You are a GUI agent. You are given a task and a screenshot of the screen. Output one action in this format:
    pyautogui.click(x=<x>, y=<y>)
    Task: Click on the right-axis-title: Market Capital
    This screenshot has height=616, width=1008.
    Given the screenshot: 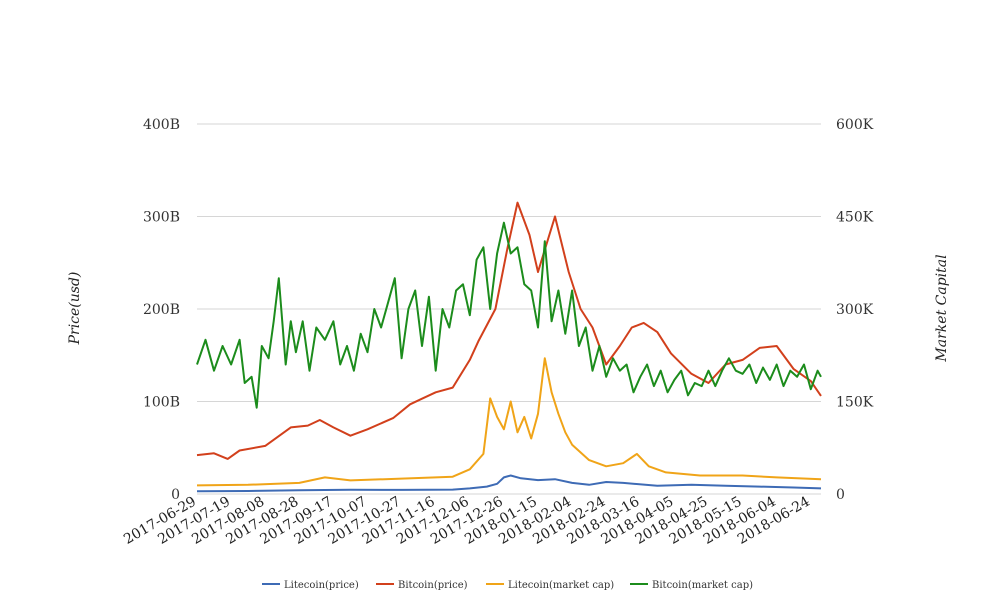 What is the action you would take?
    pyautogui.click(x=942, y=308)
    